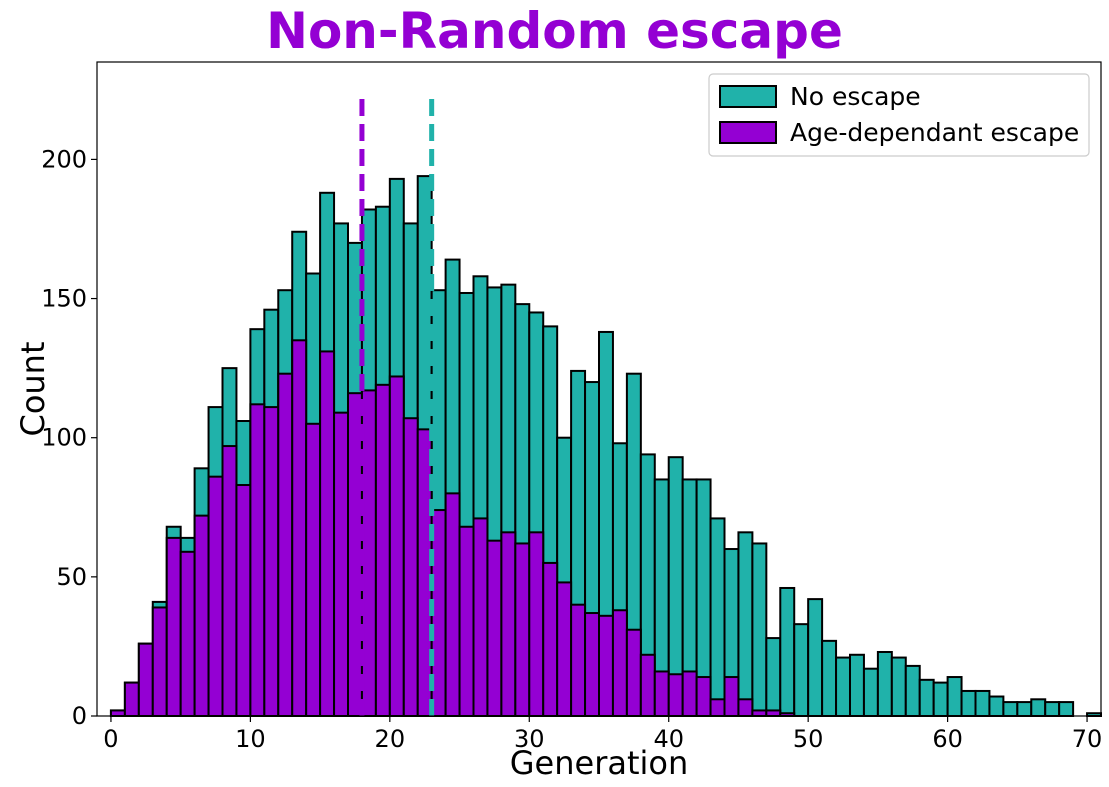 The height and width of the screenshot is (787, 1109). Describe the element at coordinates (748, 132) in the screenshot. I see `legend-swatch-age-dependant` at that location.